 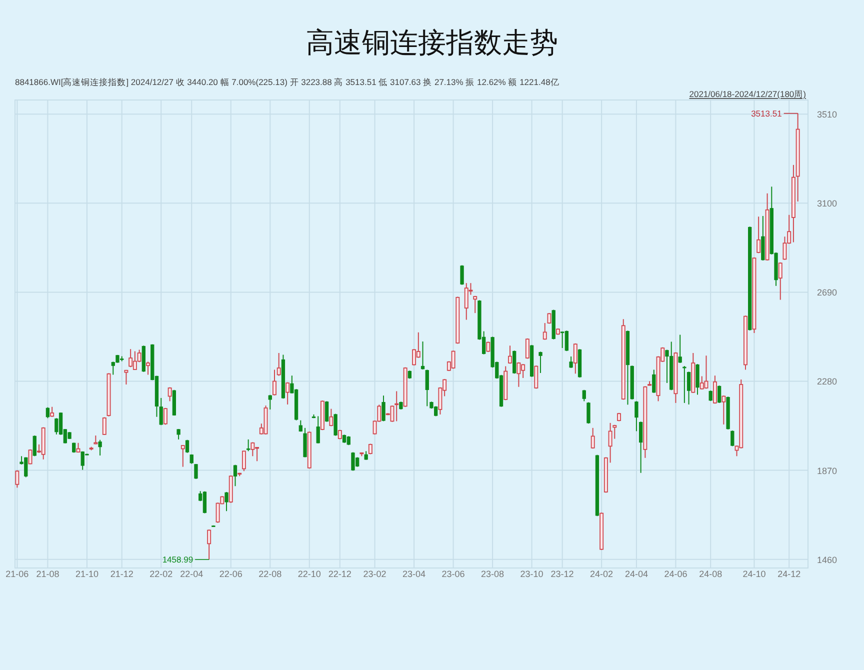 What do you see at coordinates (827, 293) in the screenshot?
I see `y-tick-label: 2690` at bounding box center [827, 293].